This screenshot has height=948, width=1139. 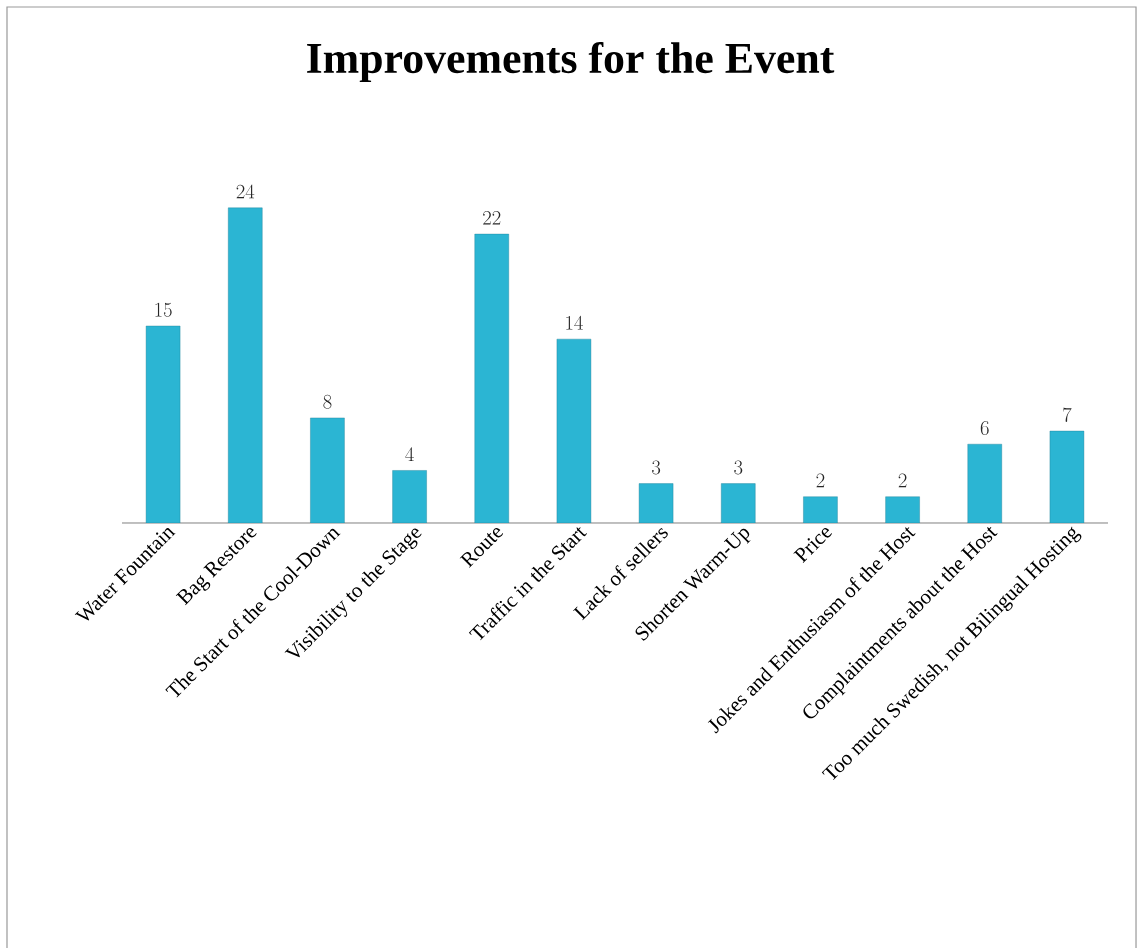 What do you see at coordinates (812, 545) in the screenshot?
I see `x-tick-label: Price` at bounding box center [812, 545].